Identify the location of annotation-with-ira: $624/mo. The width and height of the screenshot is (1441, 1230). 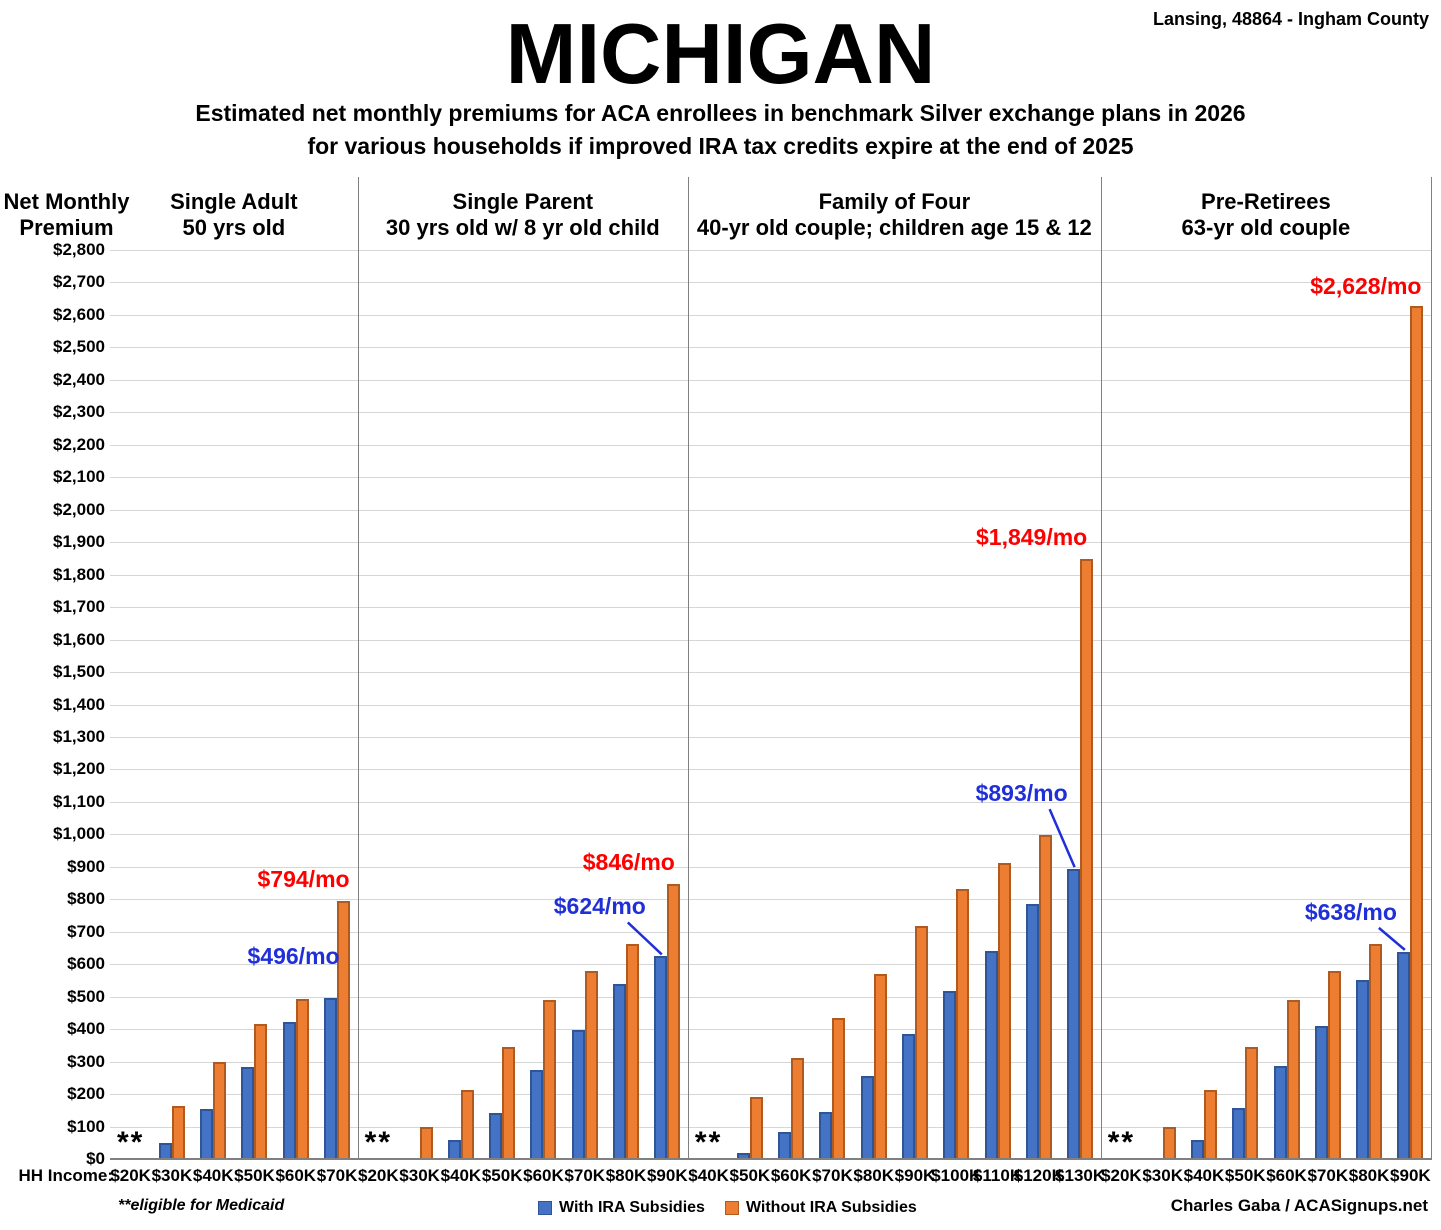
(599, 906).